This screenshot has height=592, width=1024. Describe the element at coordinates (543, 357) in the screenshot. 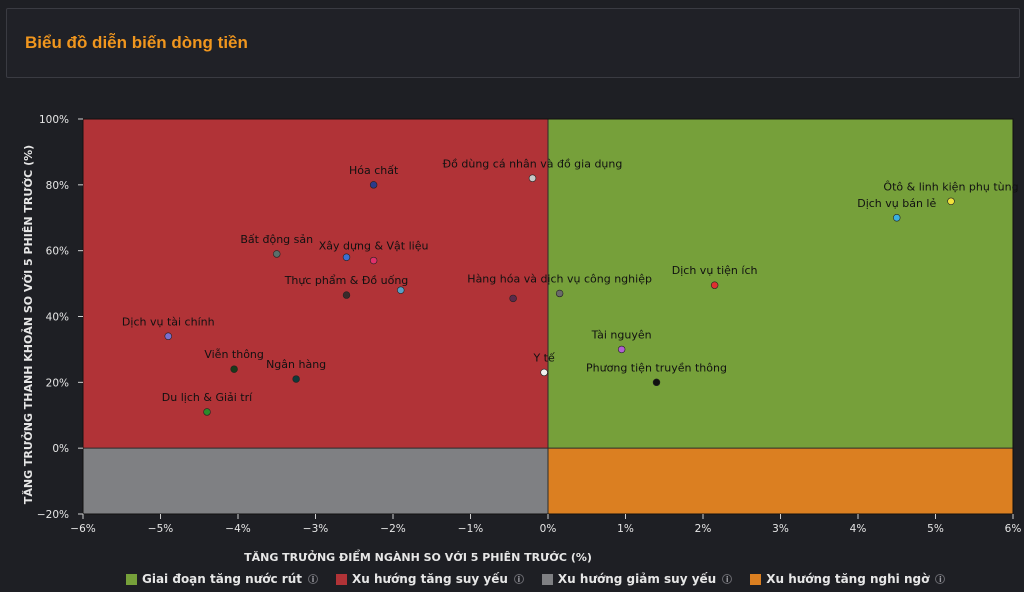

I see `point-label: Y tế` at that location.